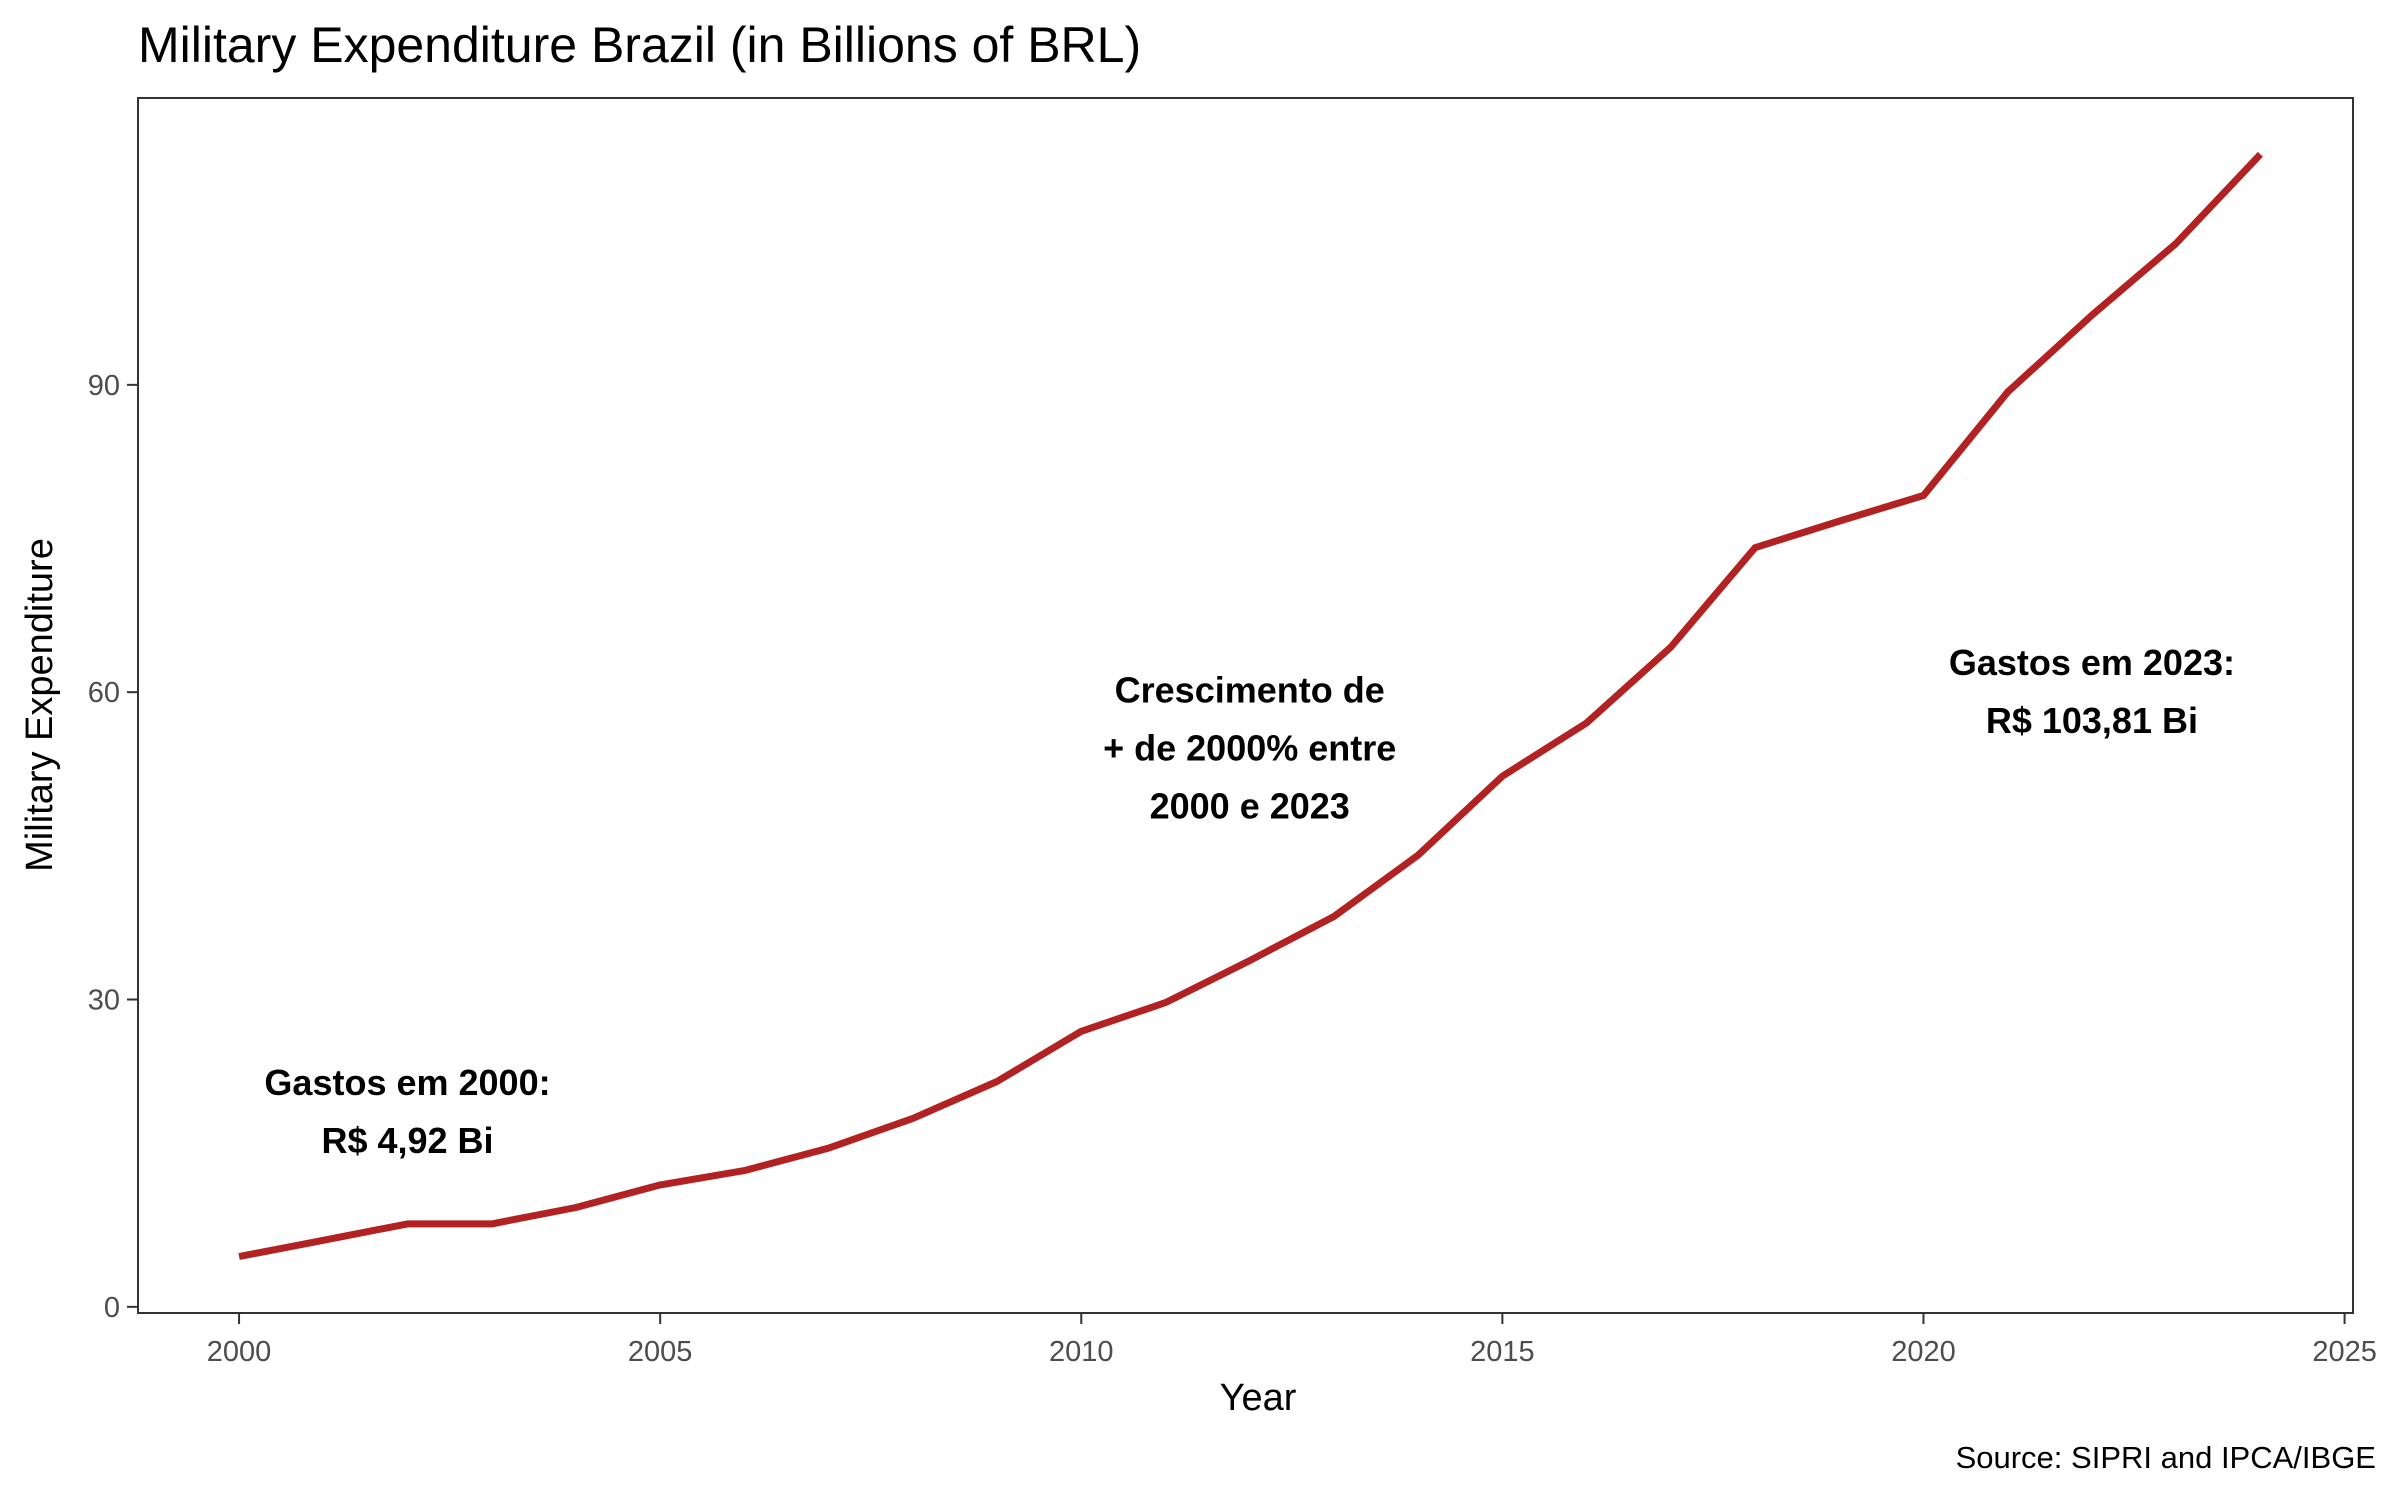 This screenshot has height=1500, width=2400. I want to click on y-axis: 0 30 60 90, so click(113, 847).